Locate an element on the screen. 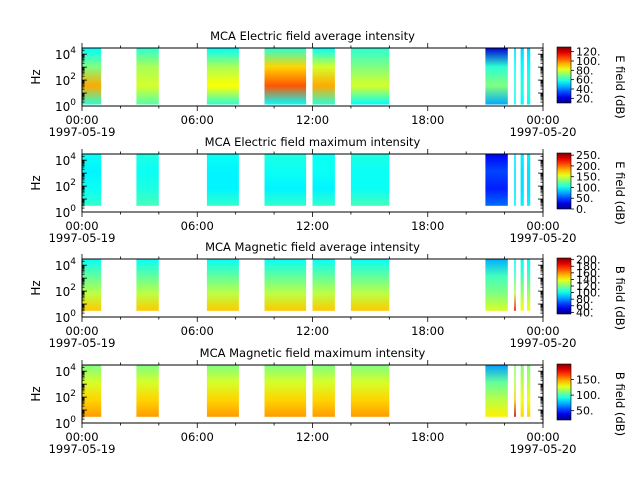  chart-title: MCA Electric field average intensity is located at coordinates (312, 36).